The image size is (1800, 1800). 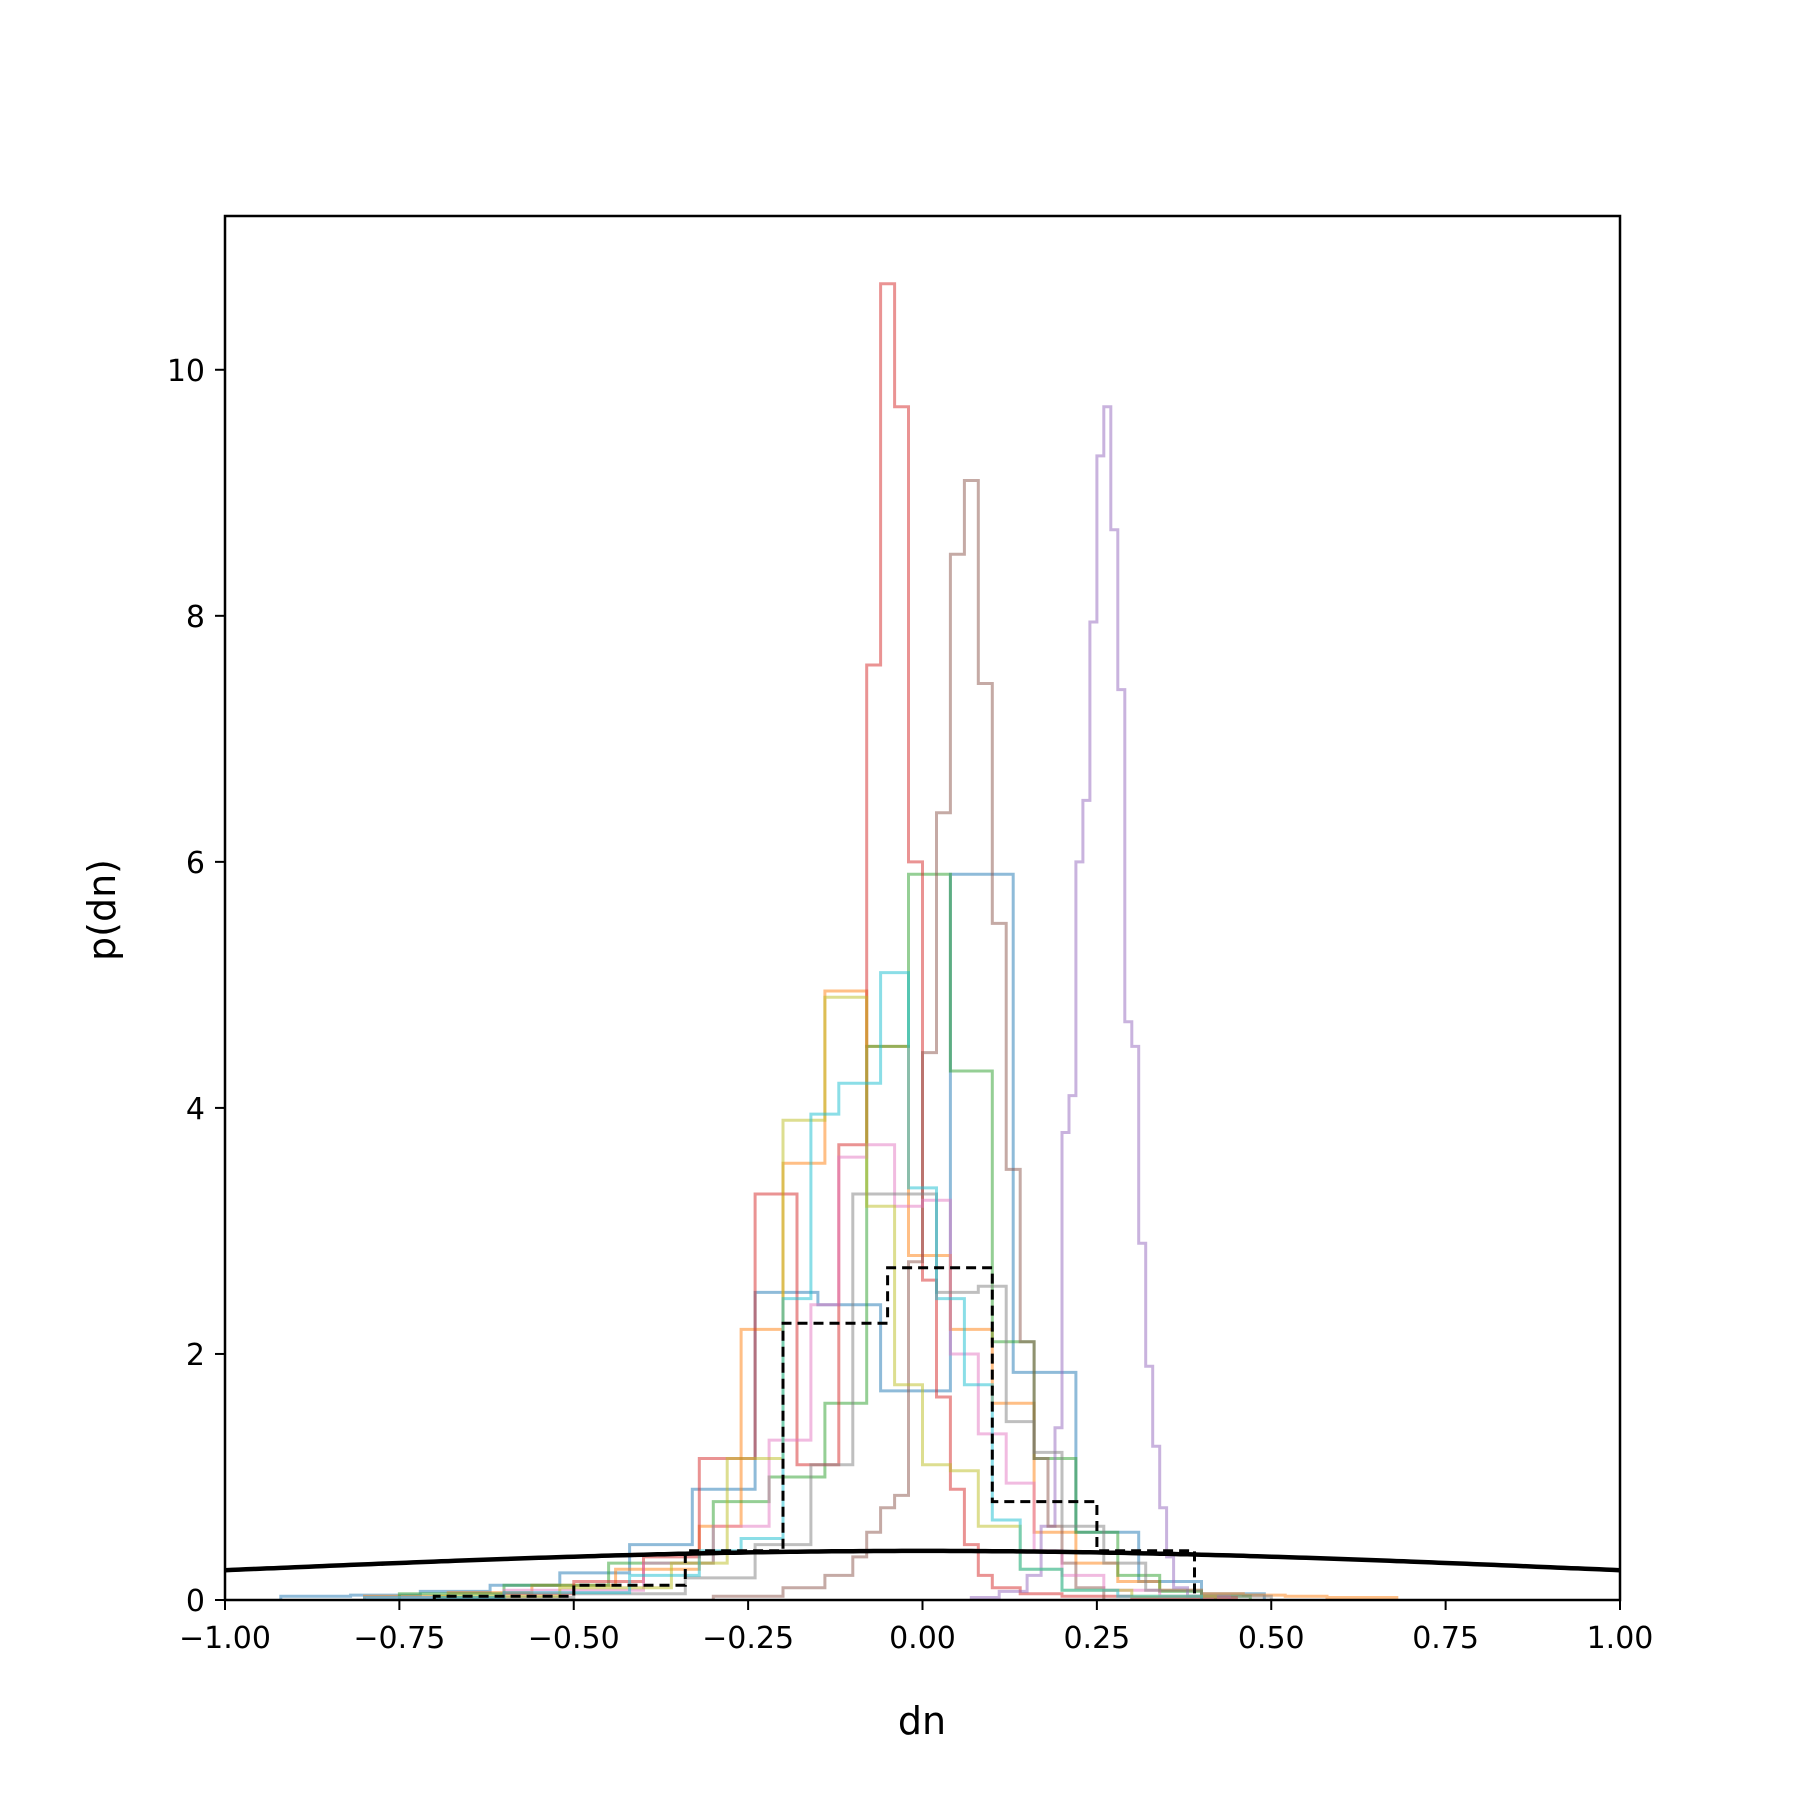 I want to click on y-tick-label: 8, so click(x=195, y=617).